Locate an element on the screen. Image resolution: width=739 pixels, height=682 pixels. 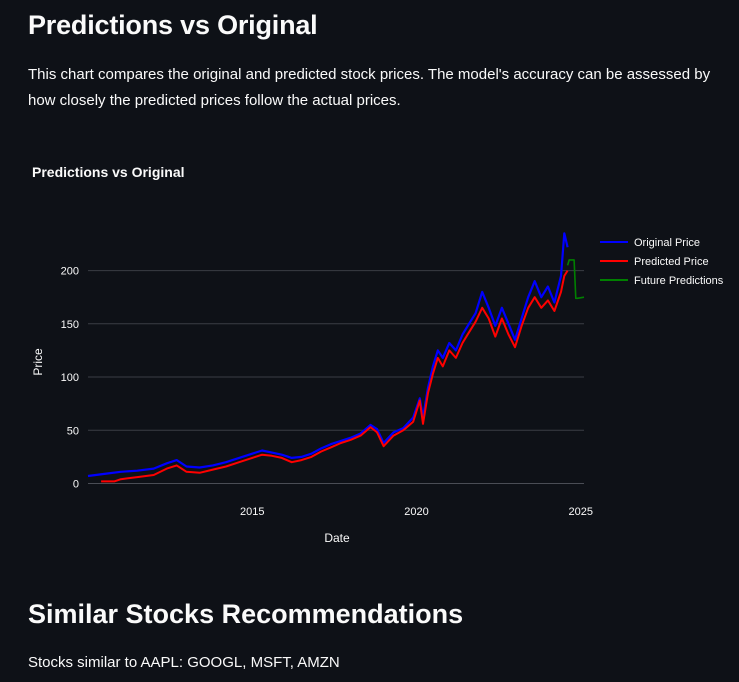
y-axis-label: Price is located at coordinates (38, 362).